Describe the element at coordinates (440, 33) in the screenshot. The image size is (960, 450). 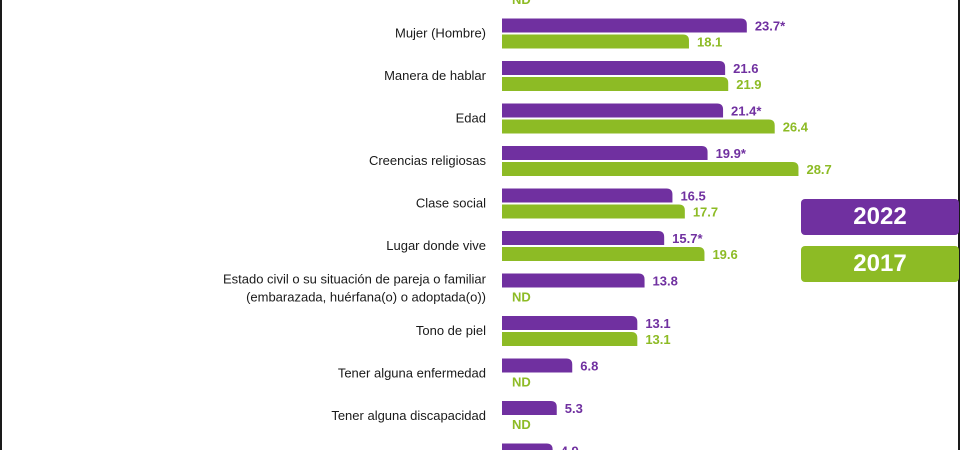
I see `category-label: Mujer (Hombre)` at that location.